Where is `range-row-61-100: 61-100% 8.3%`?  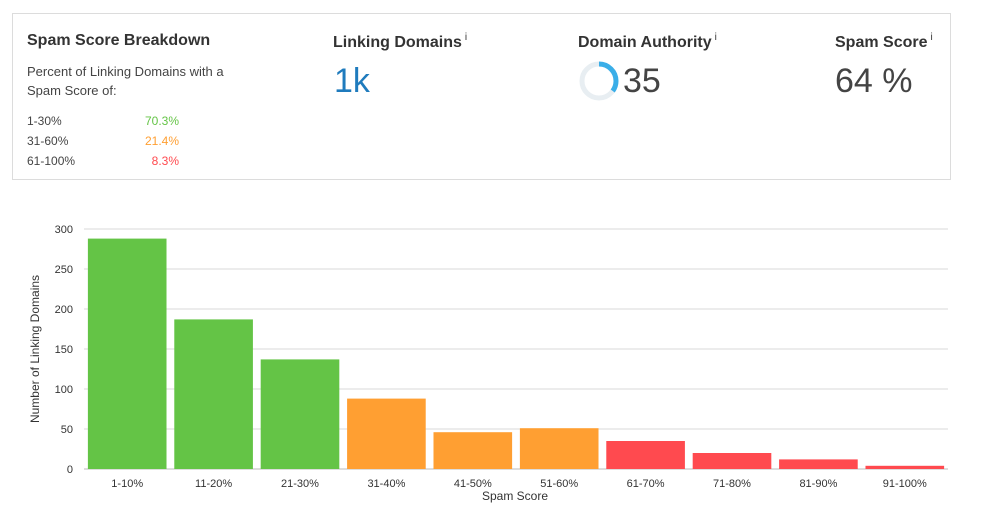
range-row-61-100: 61-100% 8.3% is located at coordinates (103, 163).